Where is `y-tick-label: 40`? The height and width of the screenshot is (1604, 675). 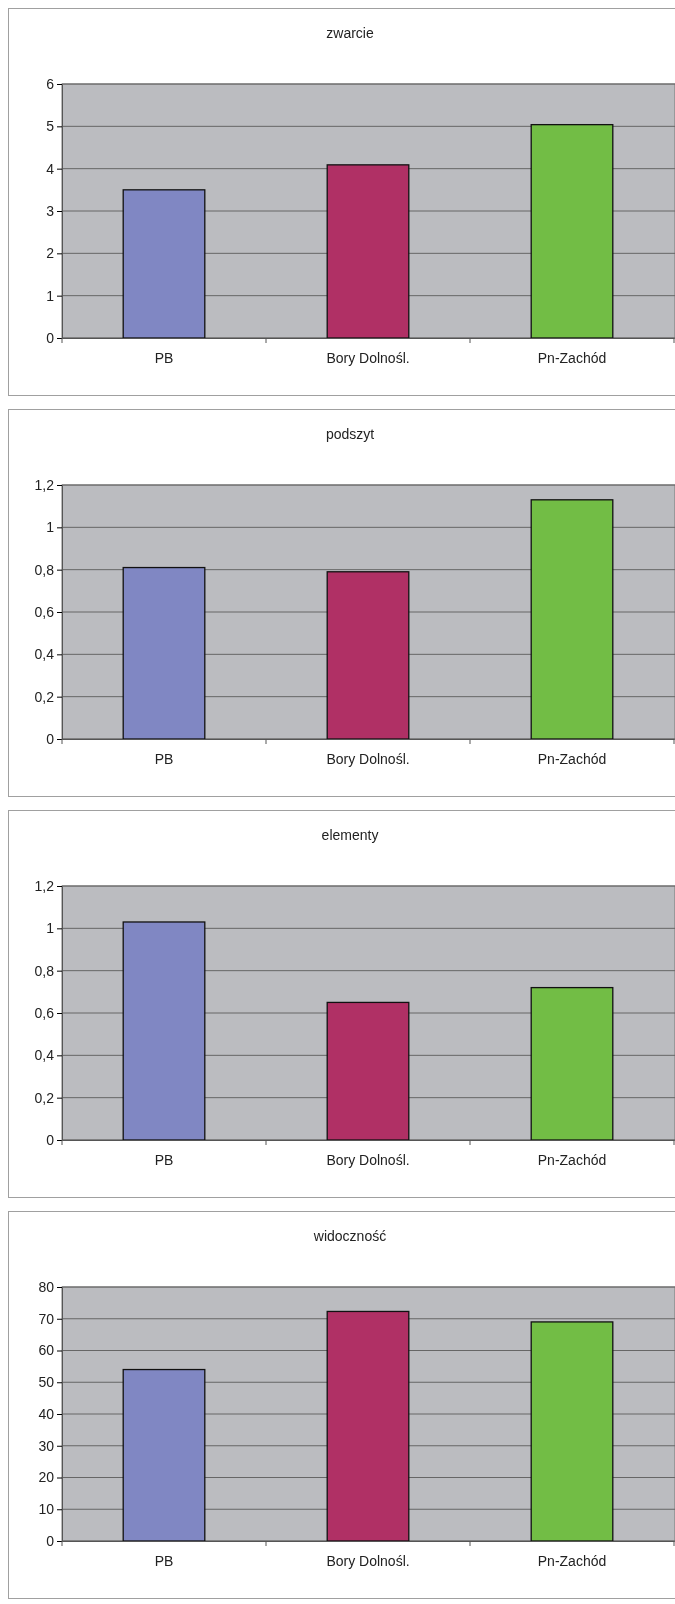 y-tick-label: 40 is located at coordinates (46, 1413).